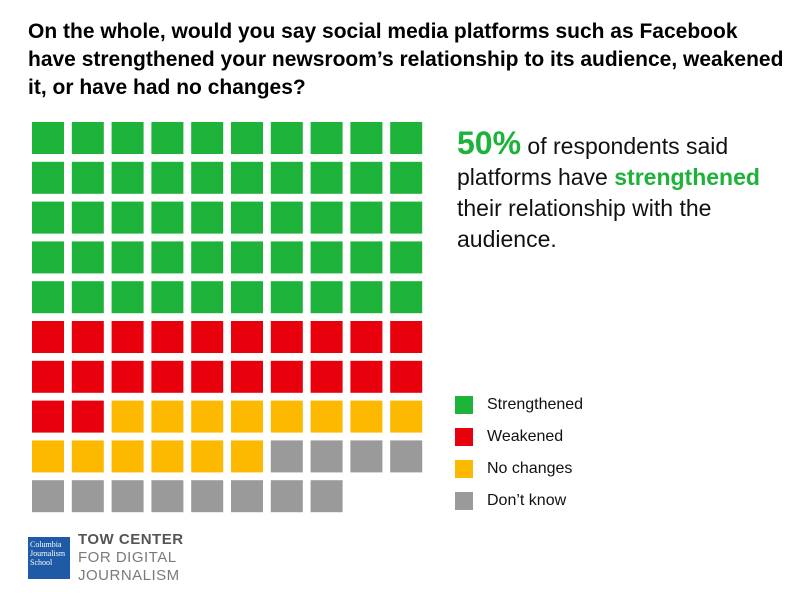  Describe the element at coordinates (535, 404) in the screenshot. I see `legend-label: Strengthened` at that location.